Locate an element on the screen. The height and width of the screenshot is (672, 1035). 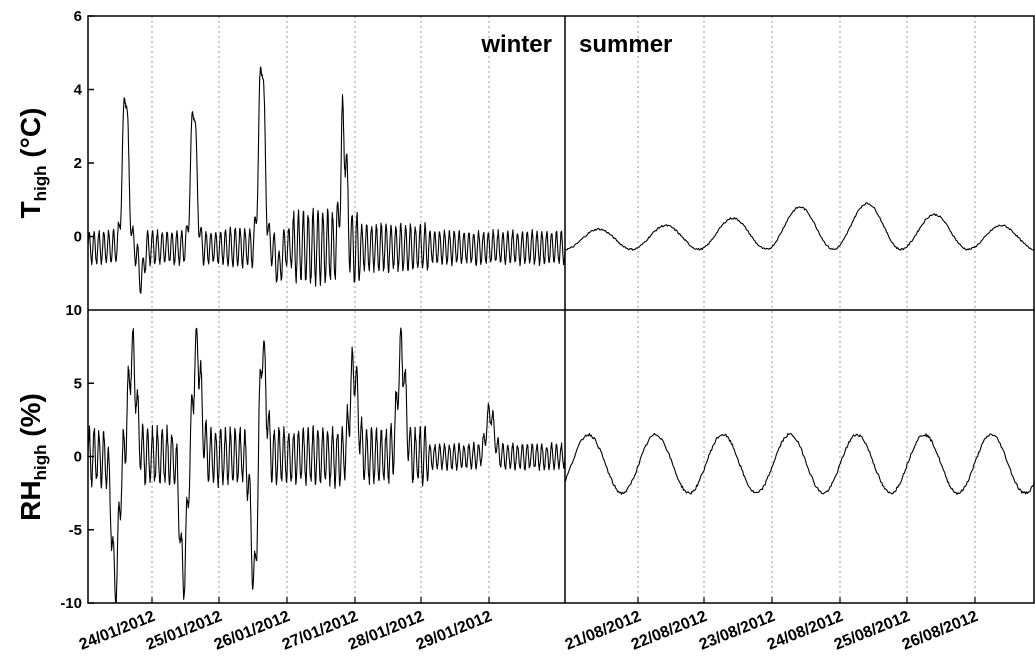
xtick-label-winter-1: 25/01/2012 is located at coordinates (184, 631).